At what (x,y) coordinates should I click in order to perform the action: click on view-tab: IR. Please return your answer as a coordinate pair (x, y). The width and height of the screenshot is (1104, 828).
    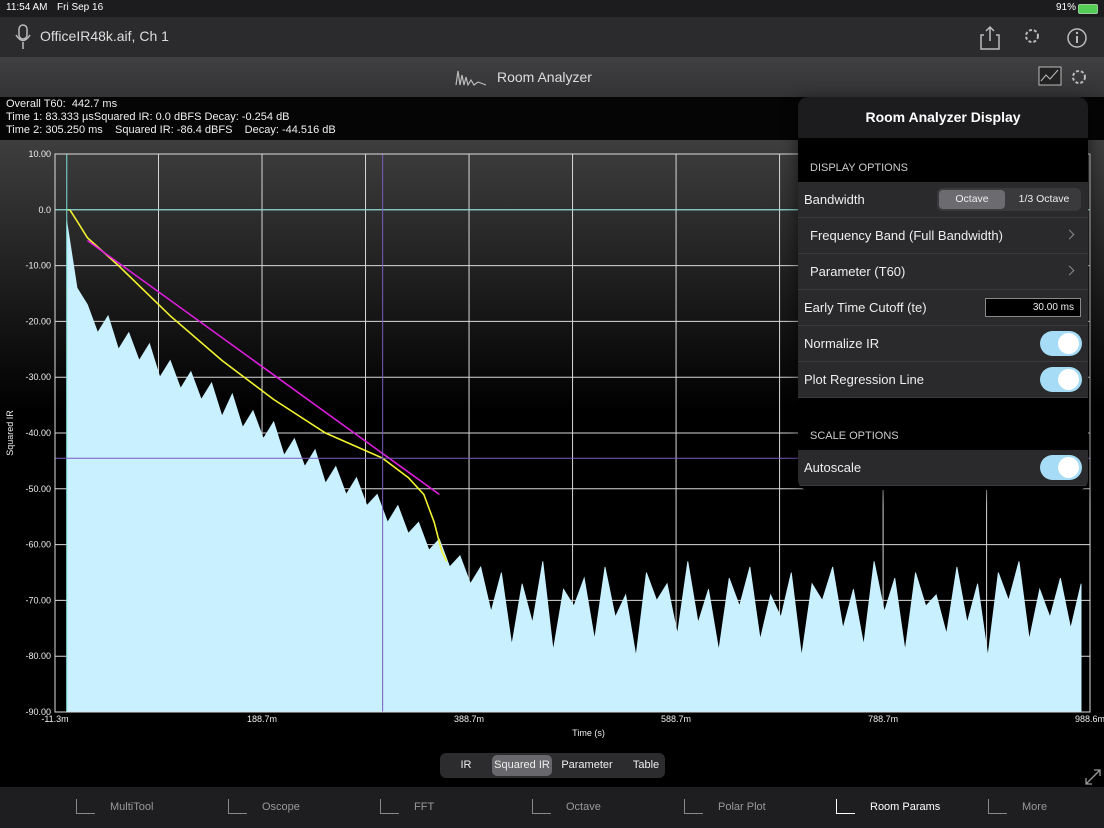
    Looking at the image, I should click on (466, 765).